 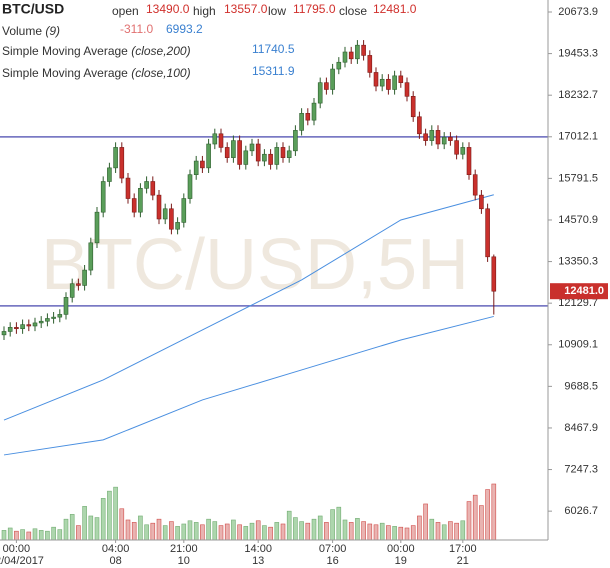 I want to click on x-tick-label: 07:00, so click(x=333, y=549).